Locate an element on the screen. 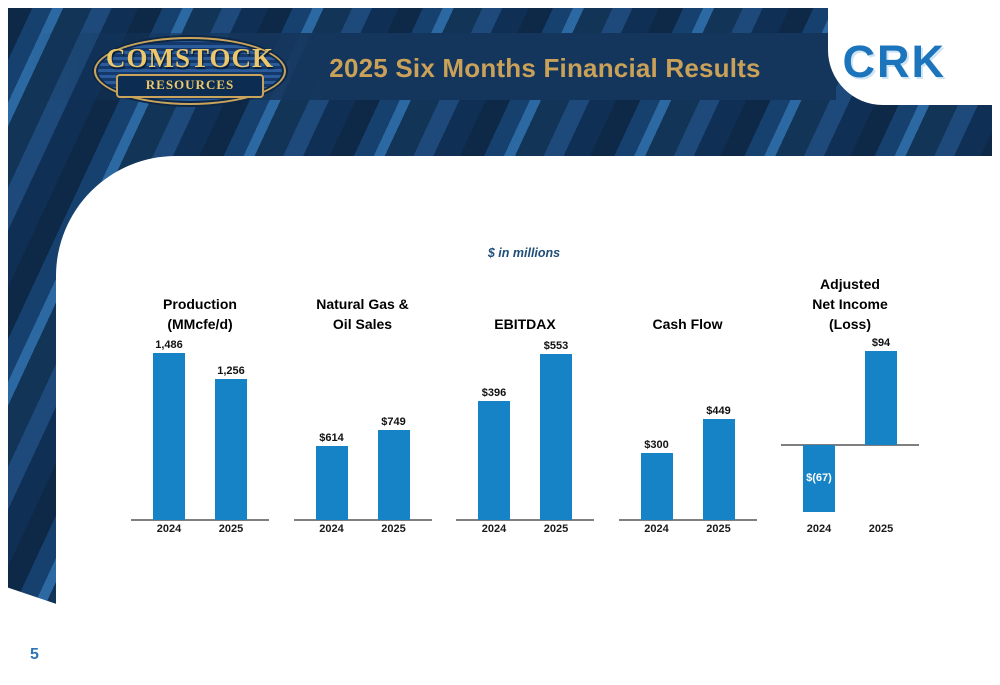  comstock-logo-oval: COMSTOCK RESOURCES is located at coordinates (190, 71).